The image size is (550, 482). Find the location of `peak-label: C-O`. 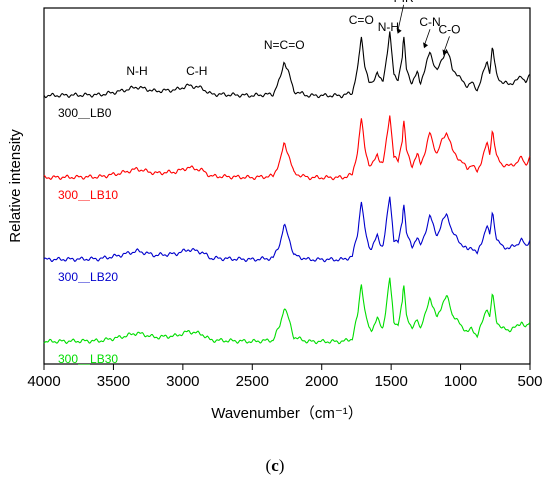

peak-label: C-O is located at coordinates (449, 29).